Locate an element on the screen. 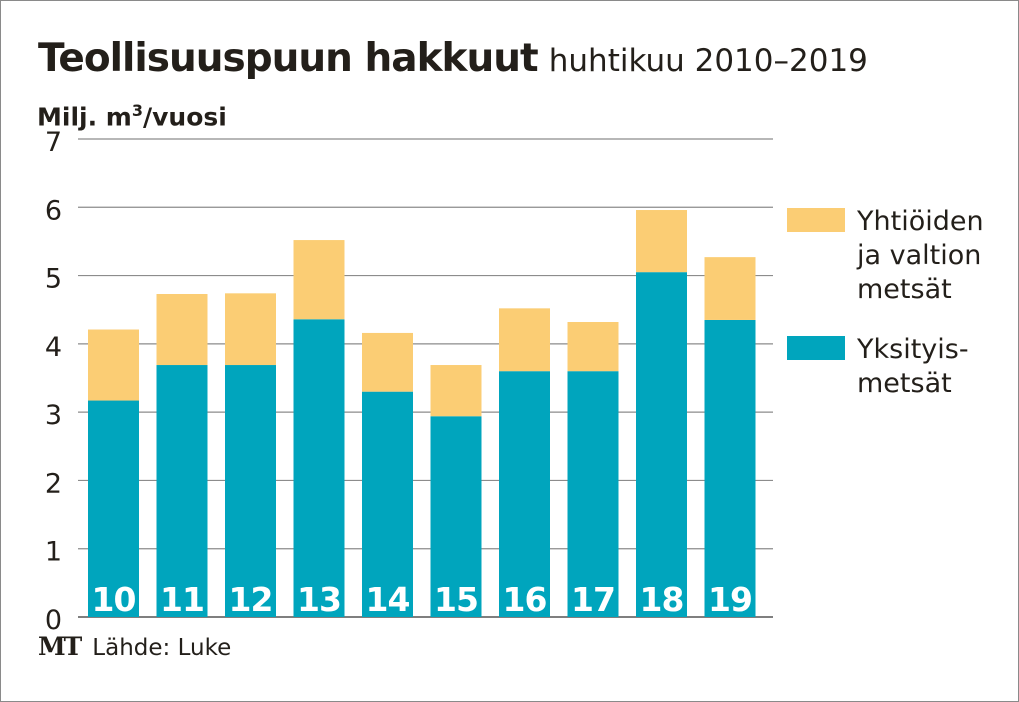 The image size is (1019, 702). y-label-suffix: /vuosi is located at coordinates (184, 117).